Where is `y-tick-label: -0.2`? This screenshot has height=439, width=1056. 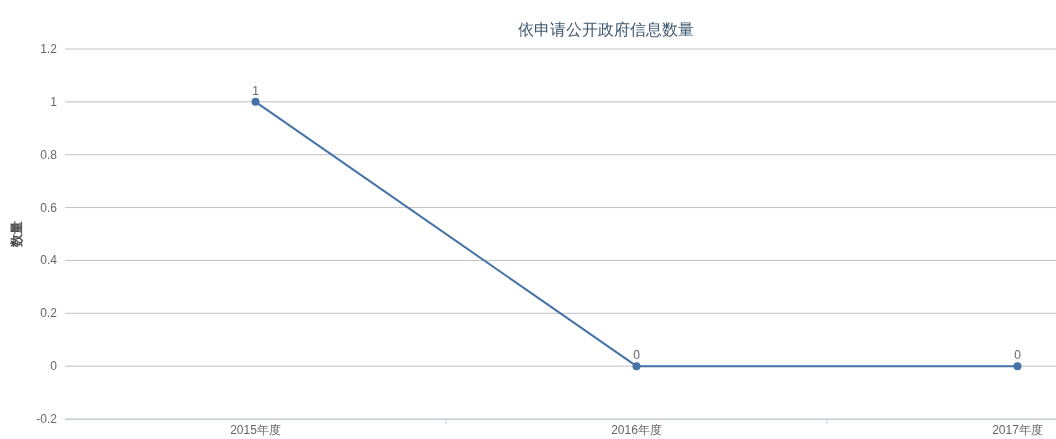
y-tick-label: -0.2 is located at coordinates (47, 419).